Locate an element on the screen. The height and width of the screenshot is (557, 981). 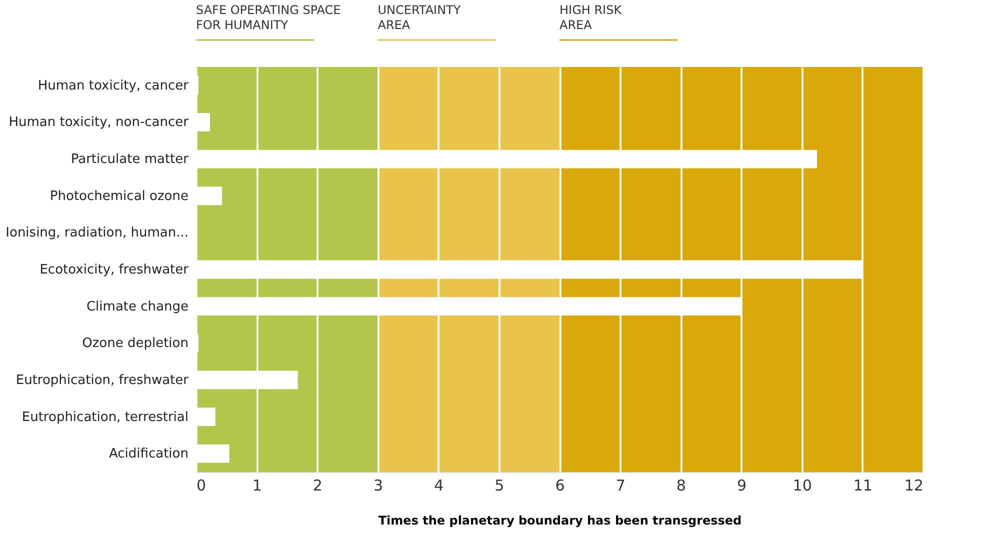
x-tick-label: 9 is located at coordinates (741, 485).